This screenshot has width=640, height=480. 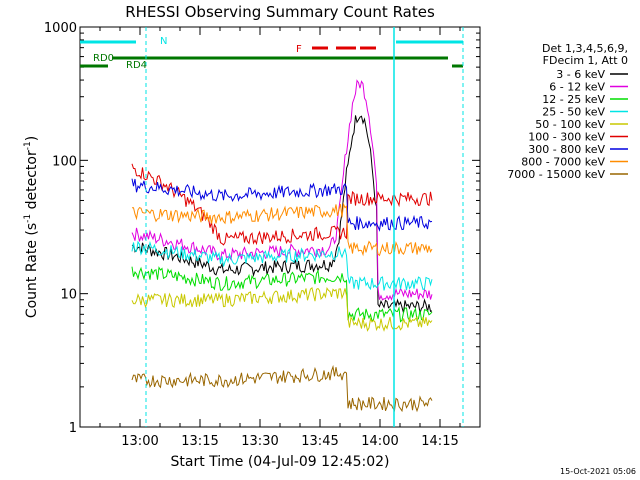 What do you see at coordinates (103, 58) in the screenshot?
I see `rd0-label: RD0` at bounding box center [103, 58].